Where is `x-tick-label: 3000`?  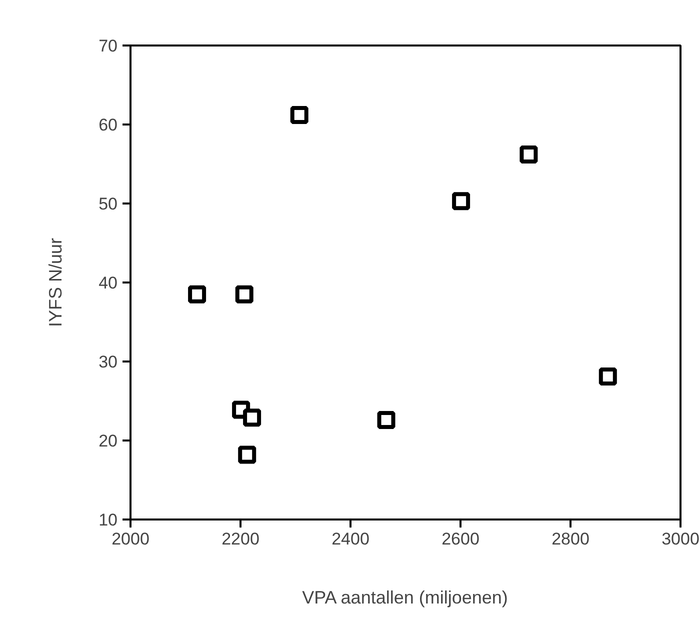 x-tick-label: 3000 is located at coordinates (681, 539).